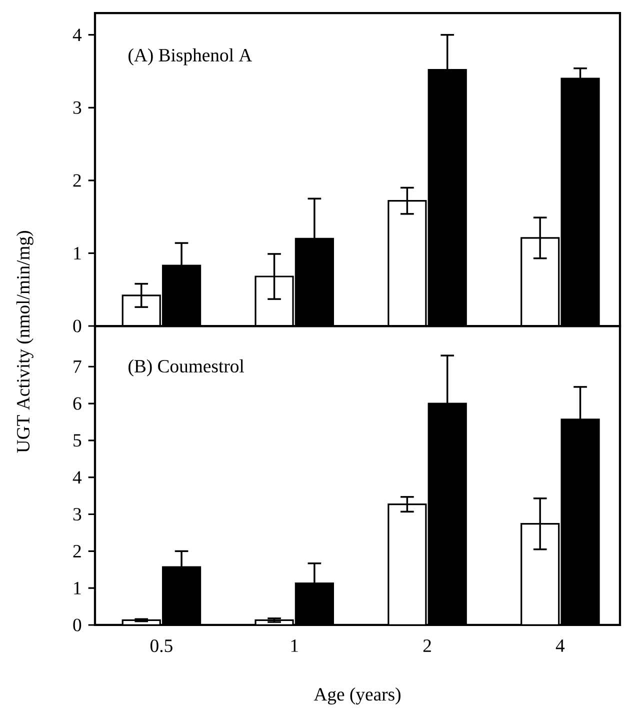 The width and height of the screenshot is (627, 711). I want to click on y-tick-label: 5, so click(78, 440).